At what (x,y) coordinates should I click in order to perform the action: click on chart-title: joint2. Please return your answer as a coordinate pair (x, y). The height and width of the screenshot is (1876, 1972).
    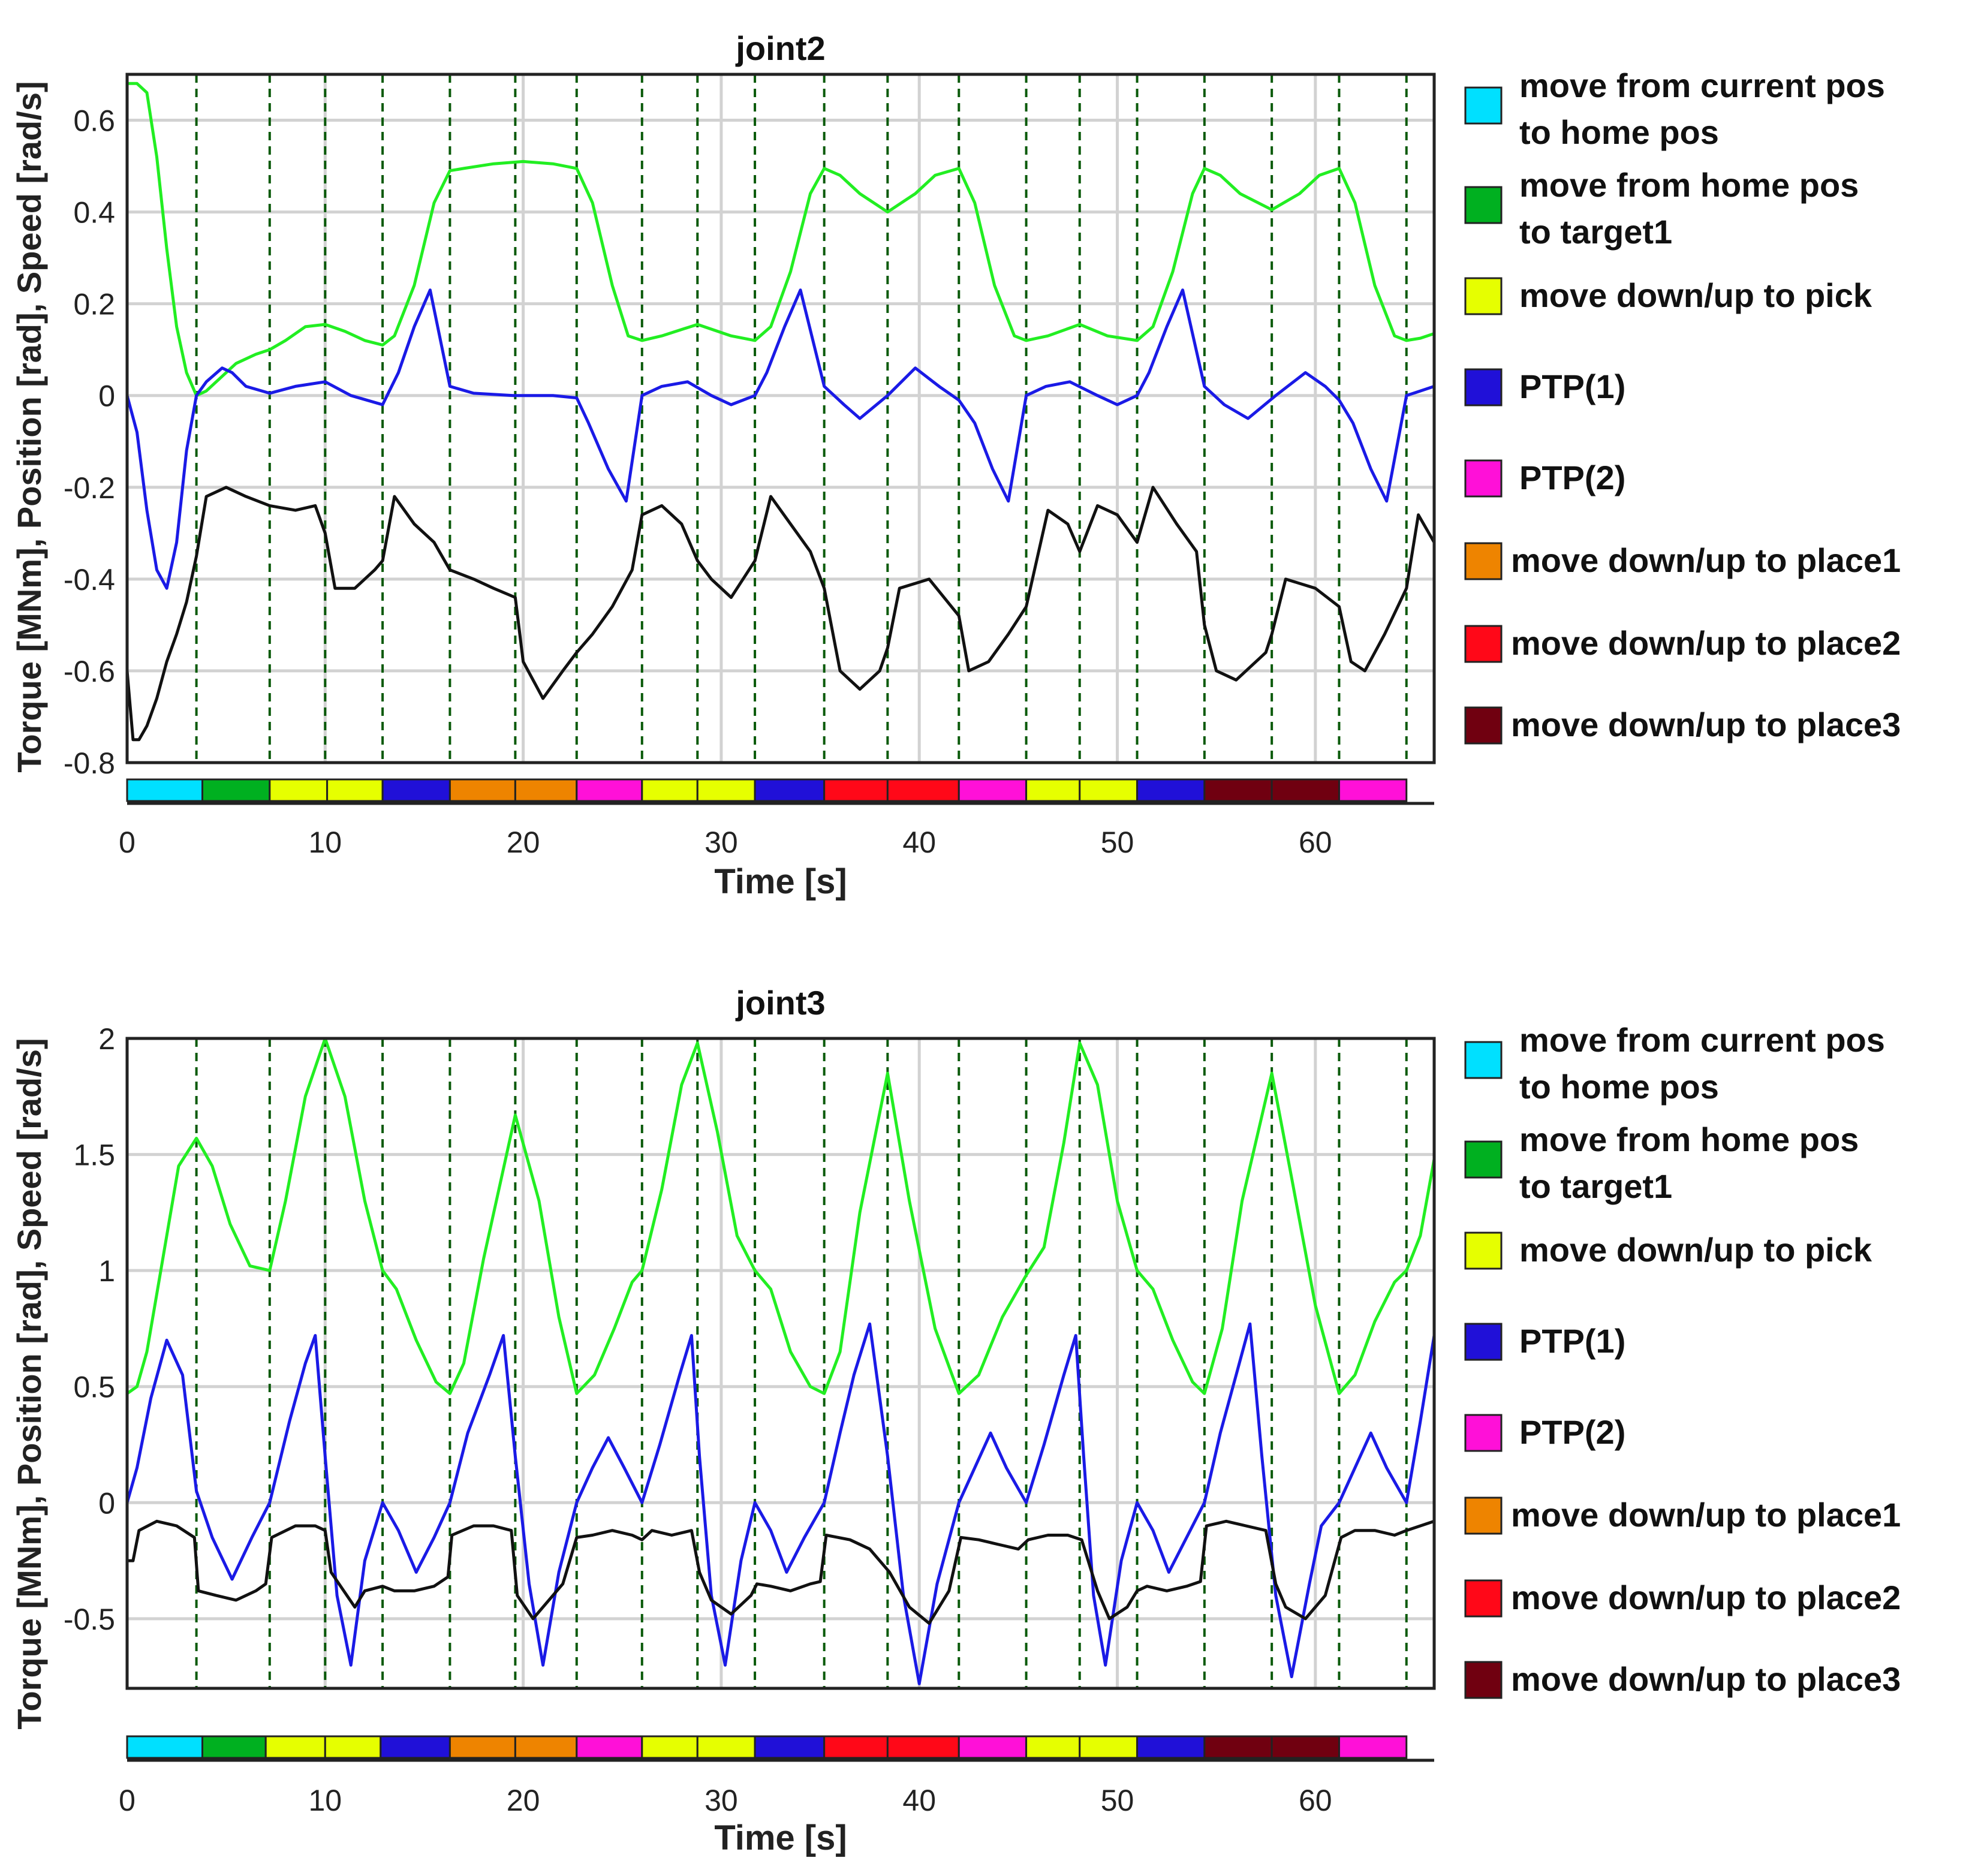
    Looking at the image, I should click on (780, 48).